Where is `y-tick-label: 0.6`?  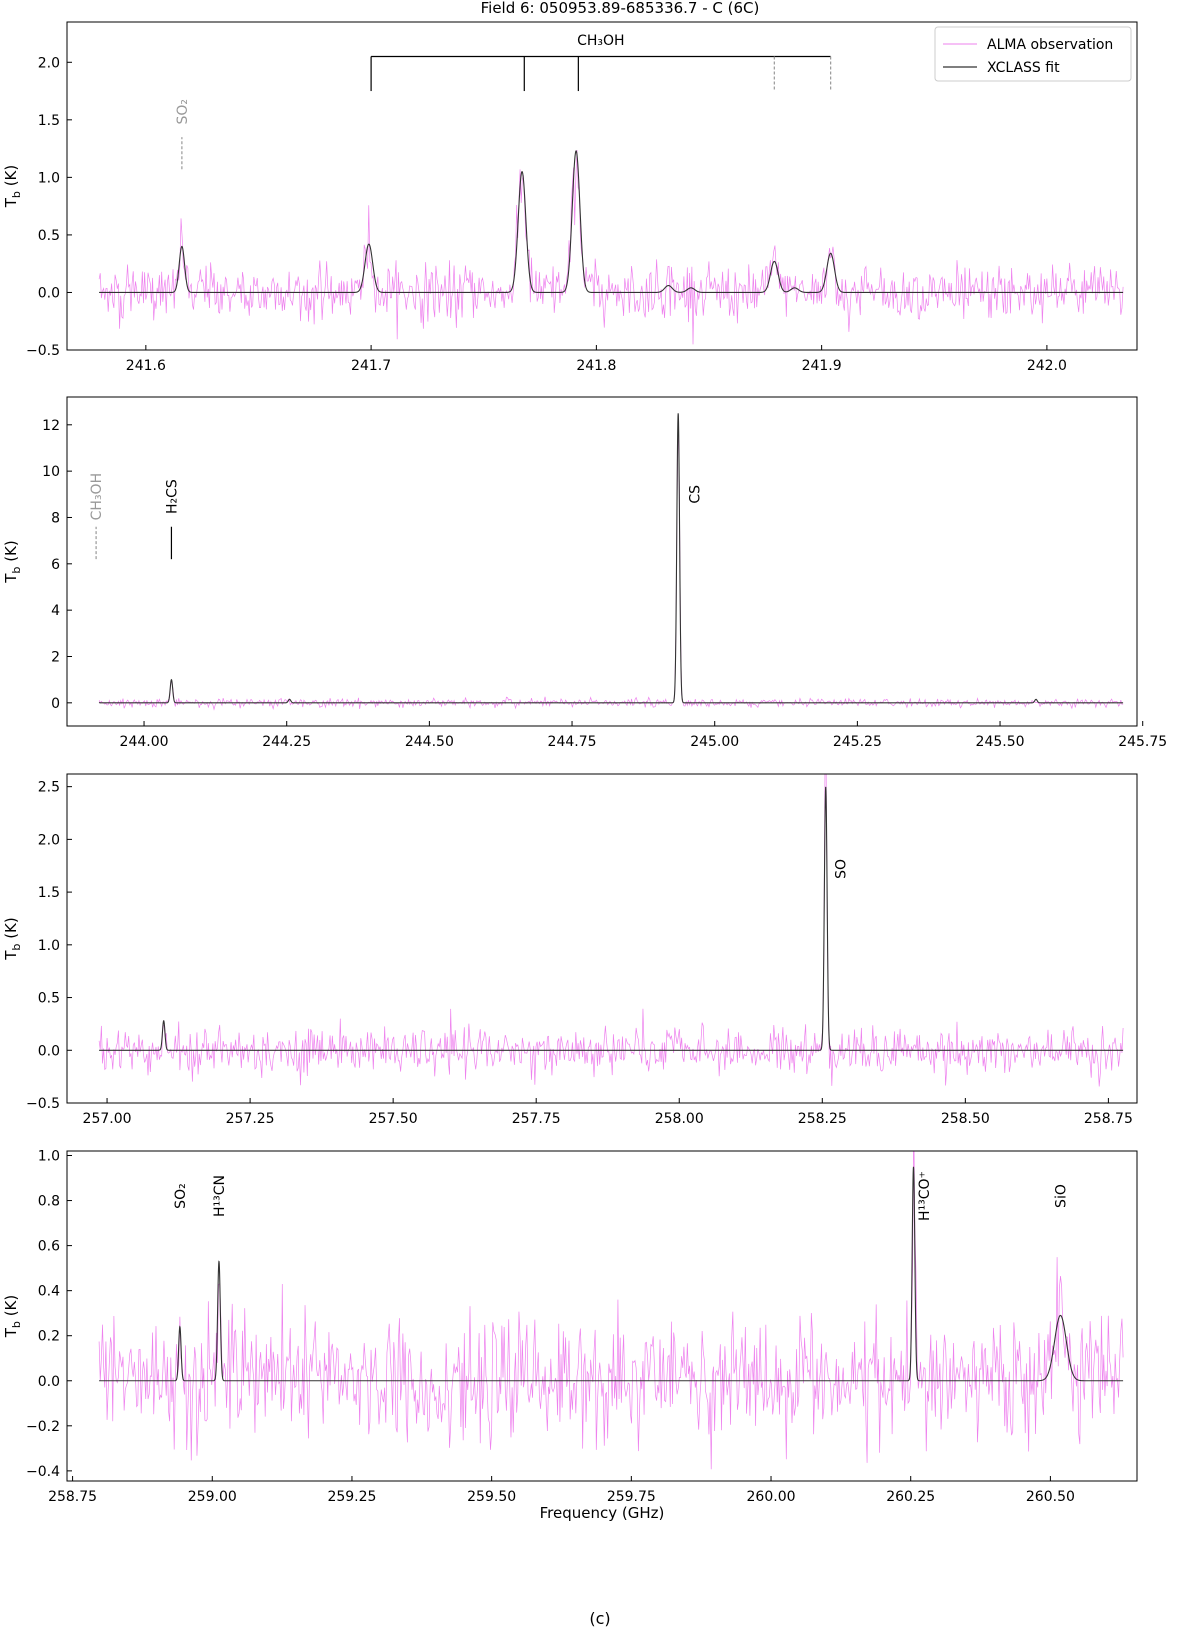 y-tick-label: 0.6 is located at coordinates (49, 1247).